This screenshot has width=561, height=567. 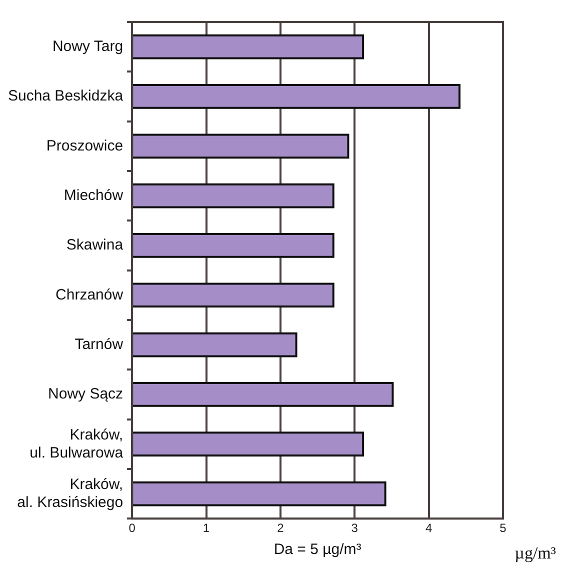 I want to click on y-tick-label: Proszowice, so click(x=85, y=145).